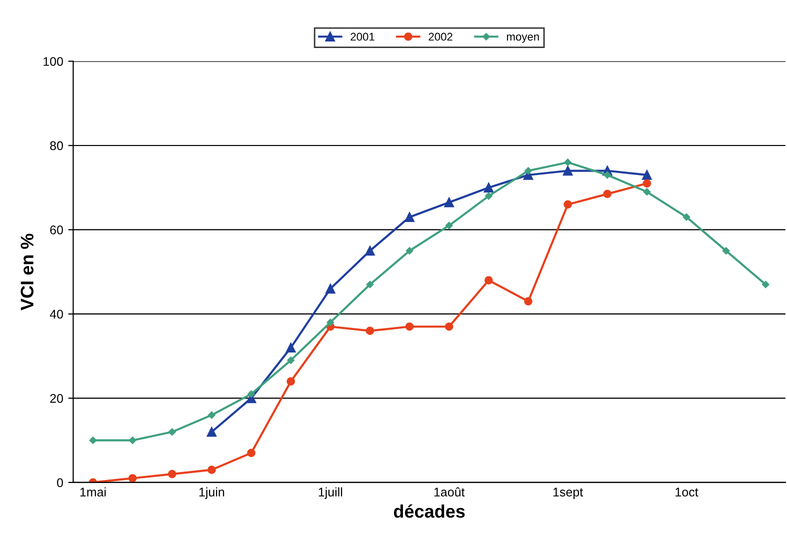 The height and width of the screenshot is (547, 787). I want to click on x-tick-label: 1oct, so click(687, 492).